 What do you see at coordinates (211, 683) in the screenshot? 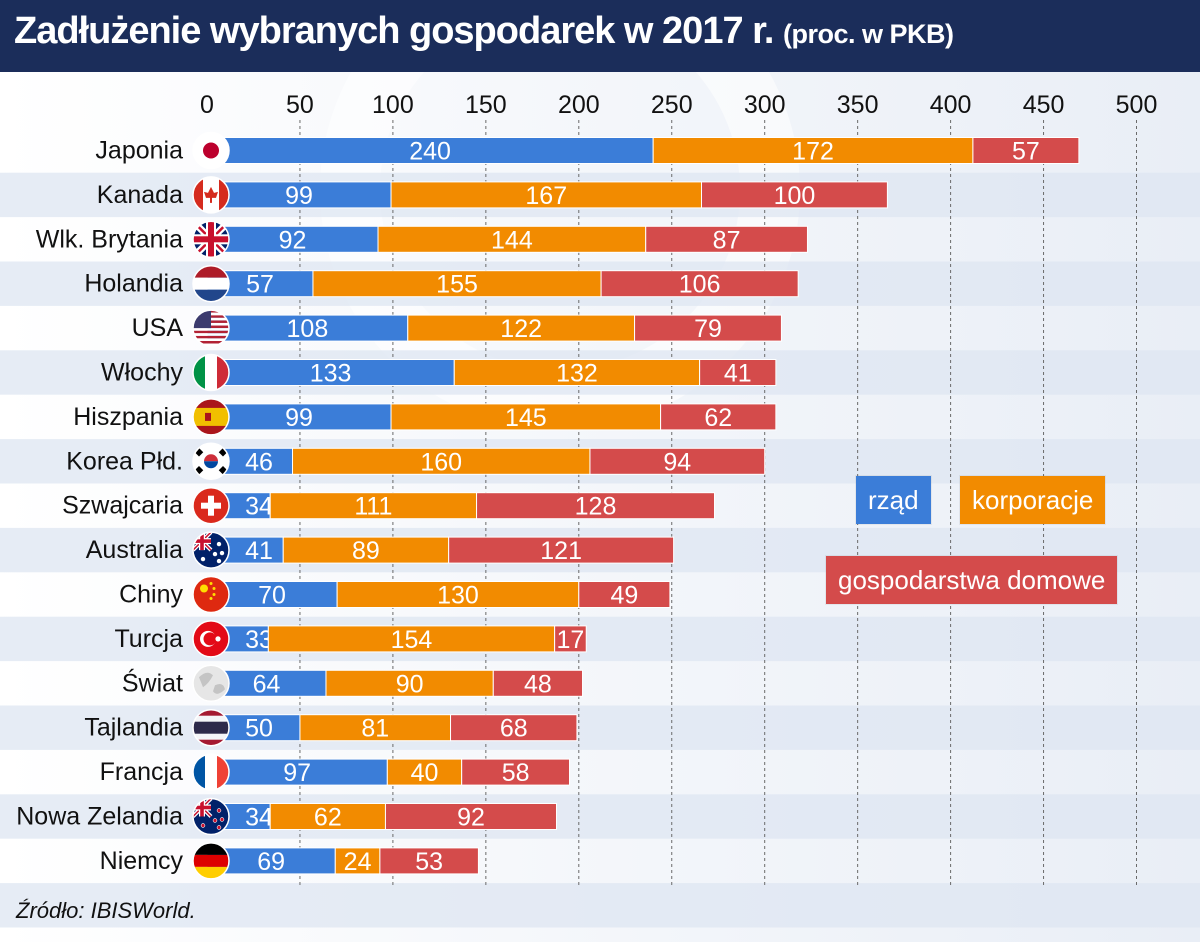
I see `globe-world-icon` at bounding box center [211, 683].